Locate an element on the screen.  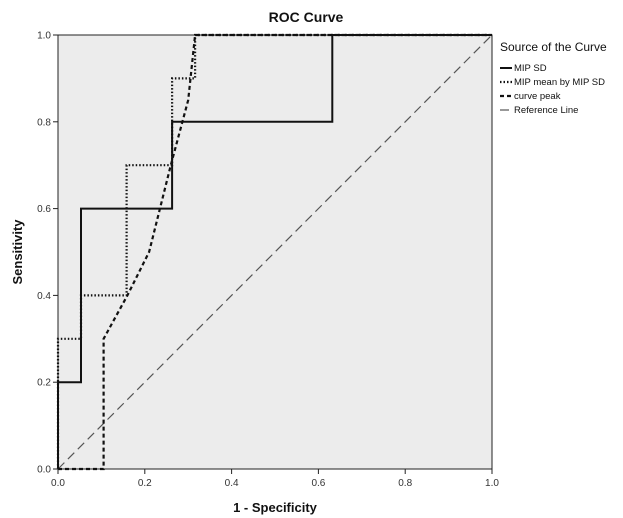
legend-title: Source of the Curve is located at coordinates (553, 47).